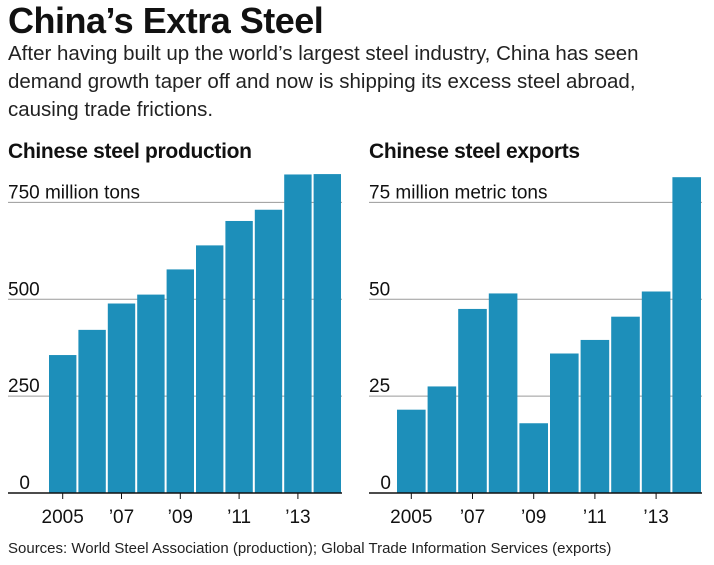 This screenshot has height=565, width=714. I want to click on exports-x-tick-label: ’11, so click(595, 517).